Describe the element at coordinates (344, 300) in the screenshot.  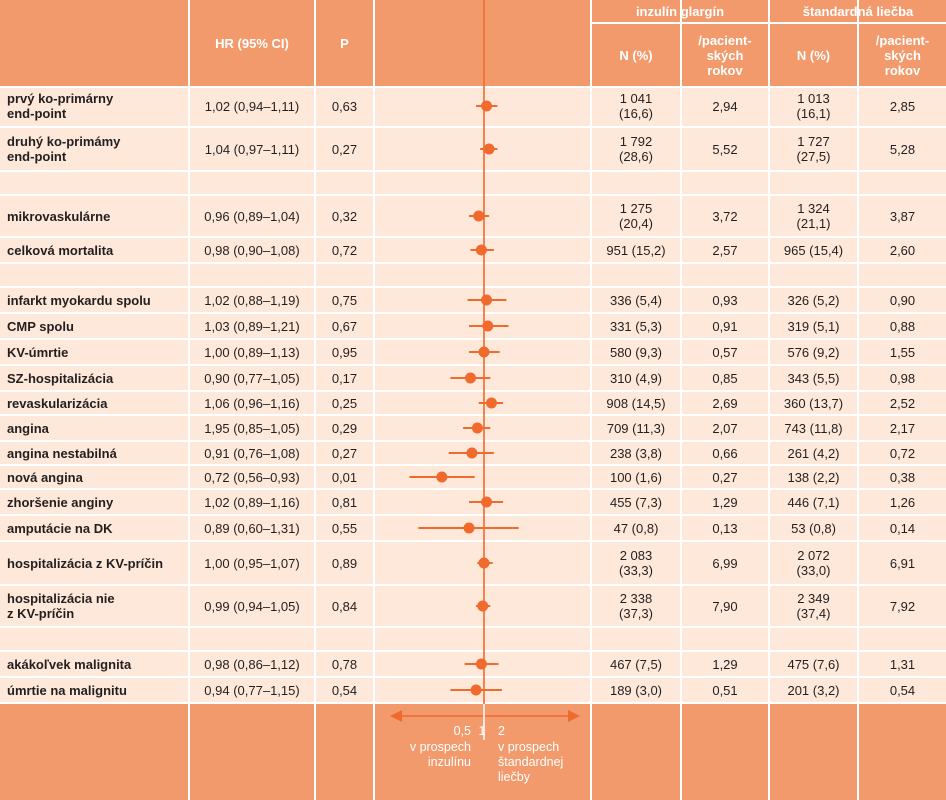
I see `p-value: 0,75` at that location.